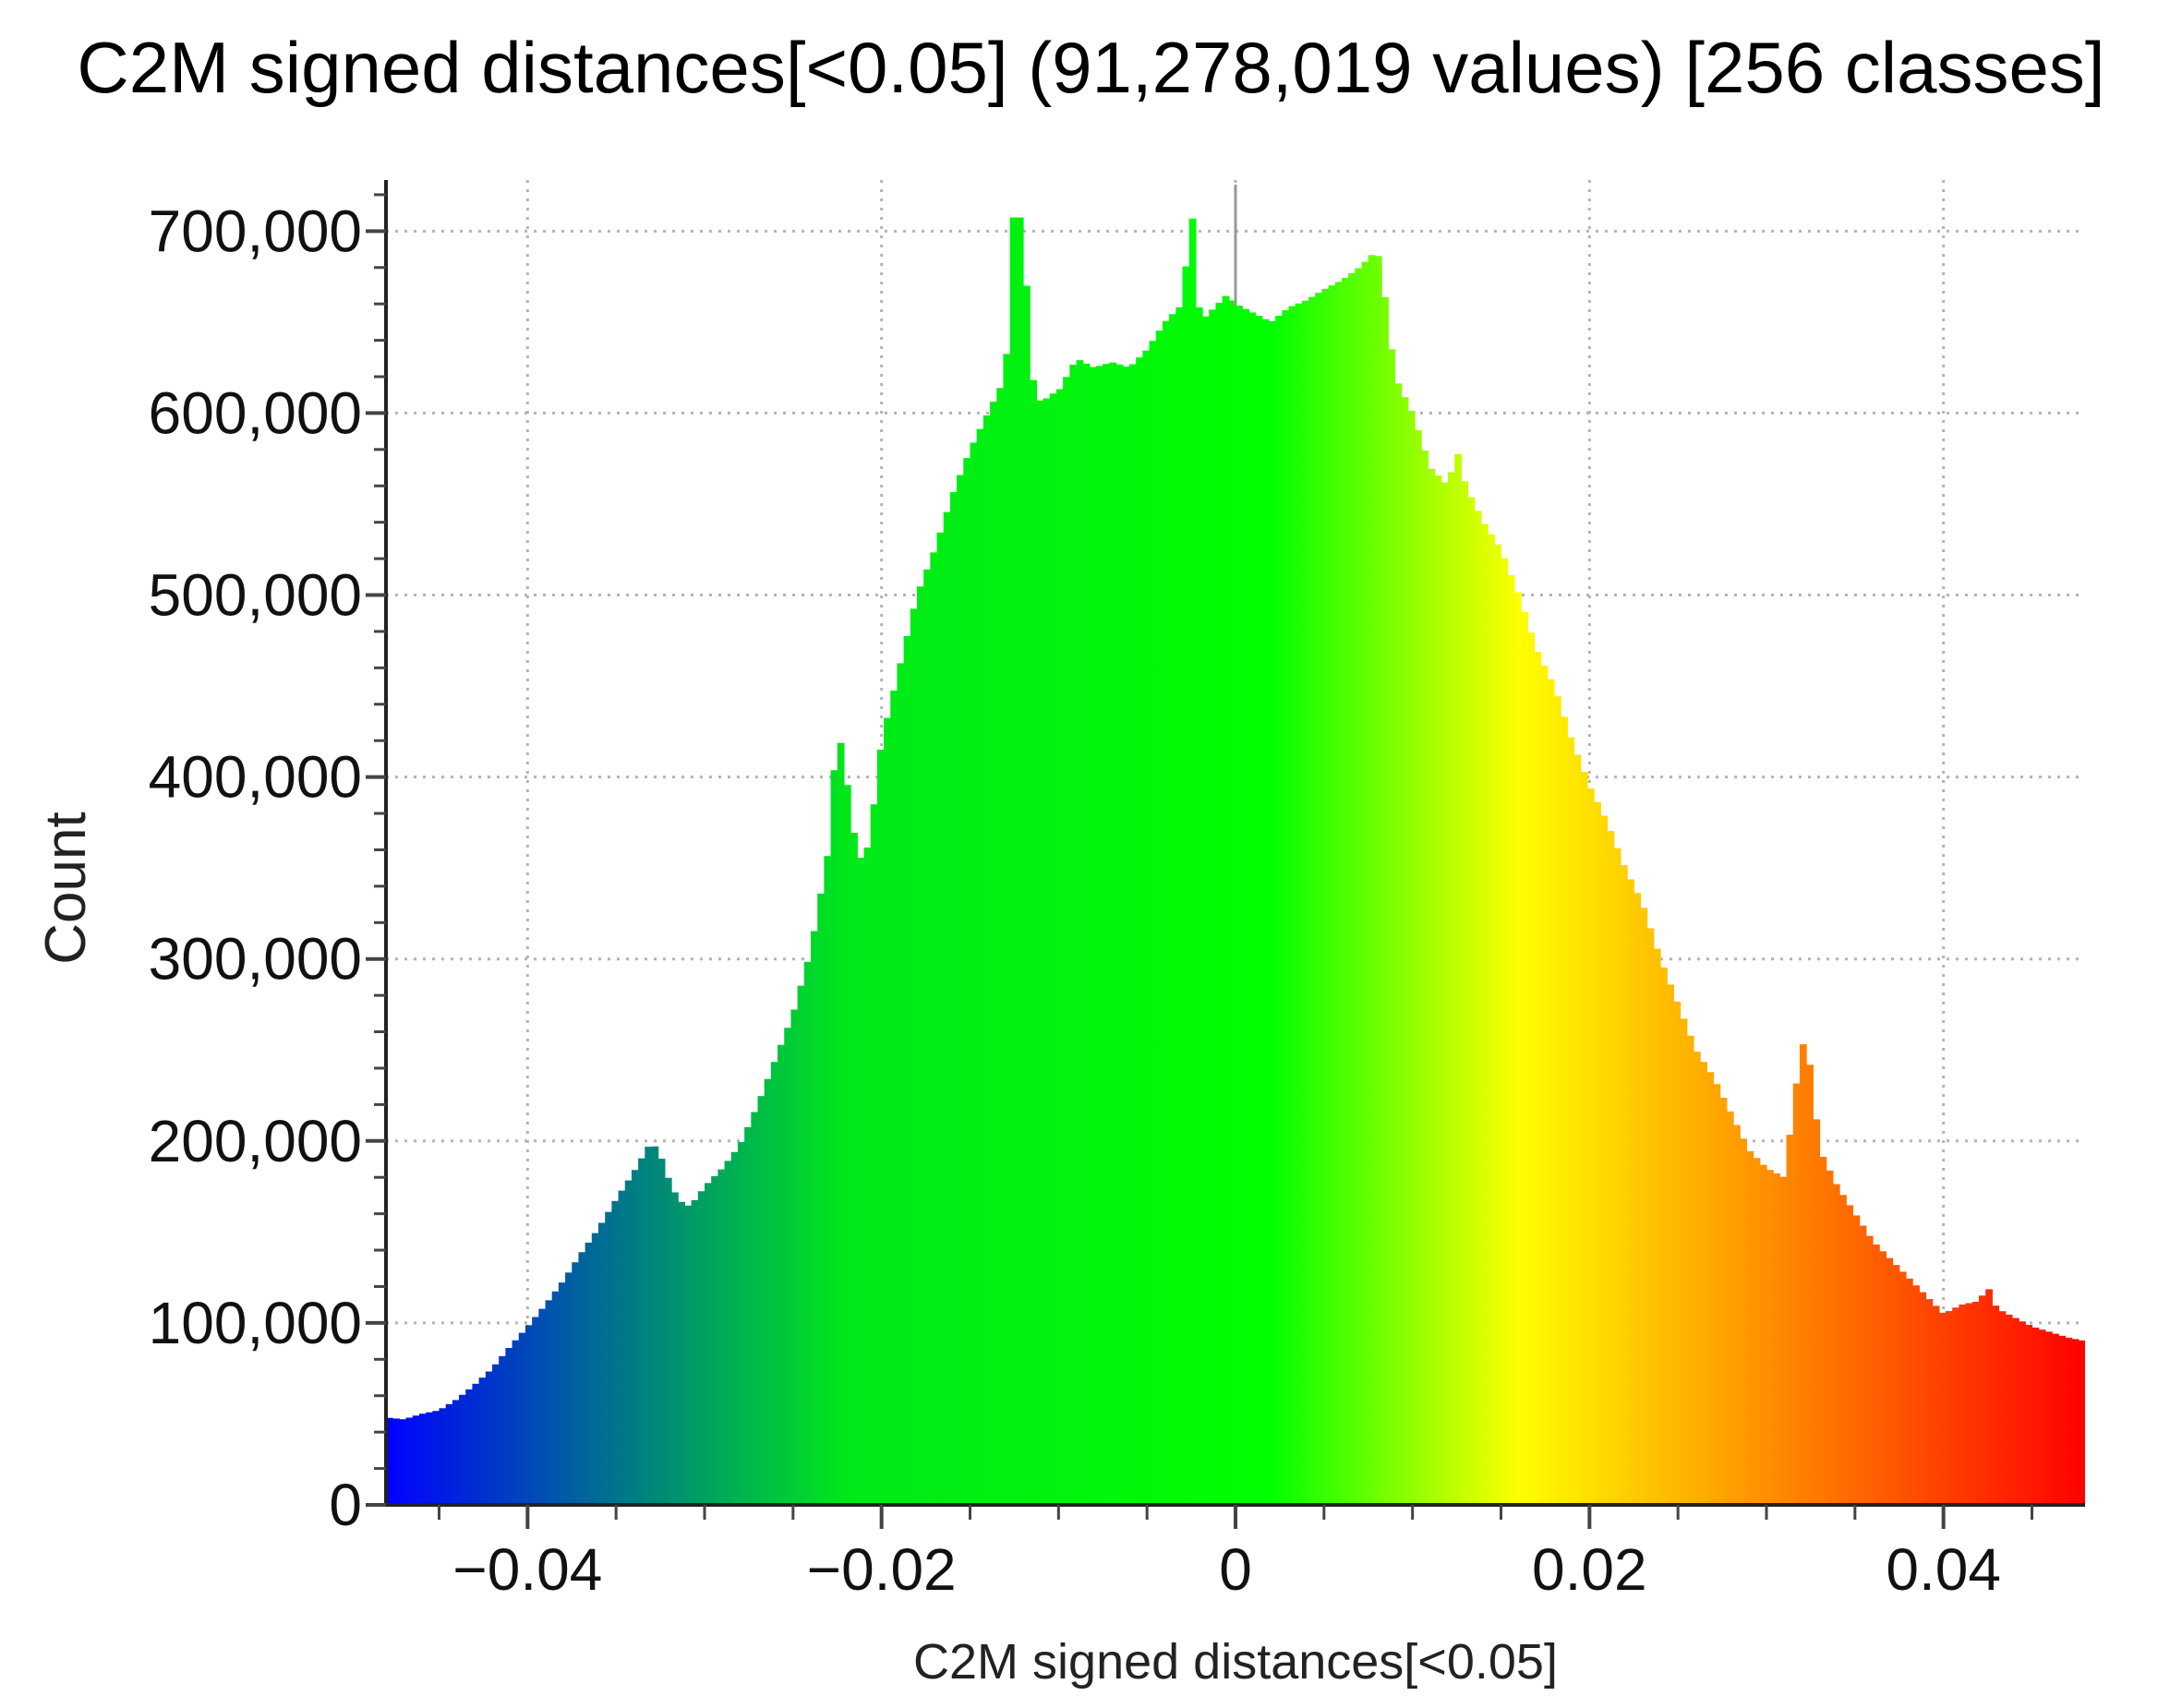  Describe the element at coordinates (1235, 1662) in the screenshot. I see `x-axis-label: C2M signed distances[<0.05]` at that location.